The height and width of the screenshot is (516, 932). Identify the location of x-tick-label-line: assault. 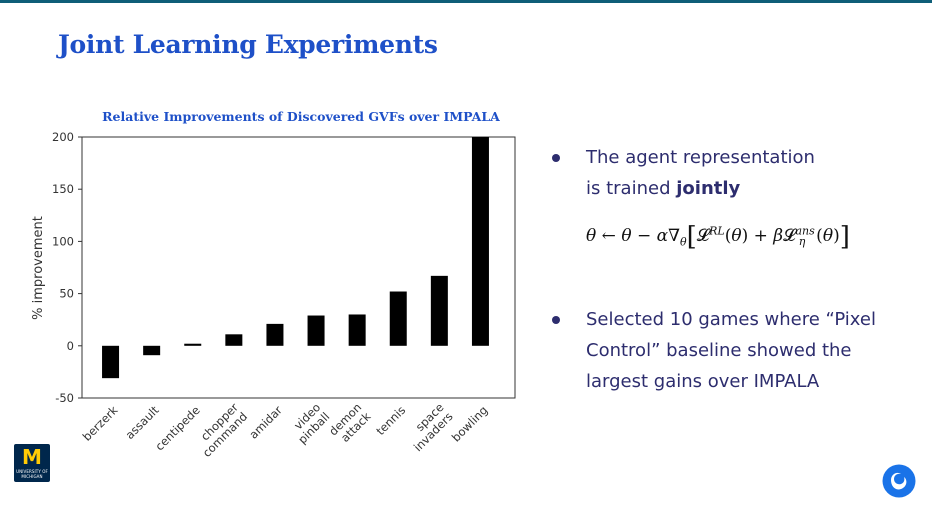
(142, 422).